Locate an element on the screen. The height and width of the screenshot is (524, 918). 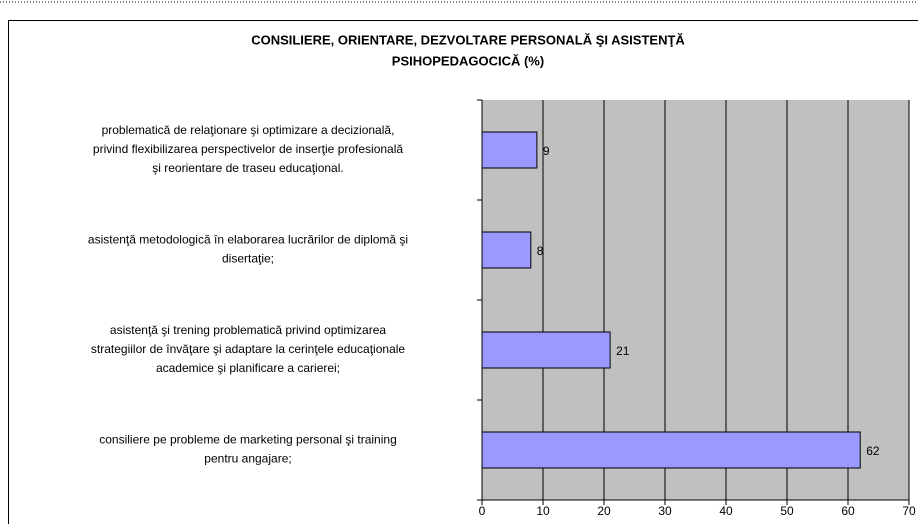
x-tick-label: 0 is located at coordinates (482, 511).